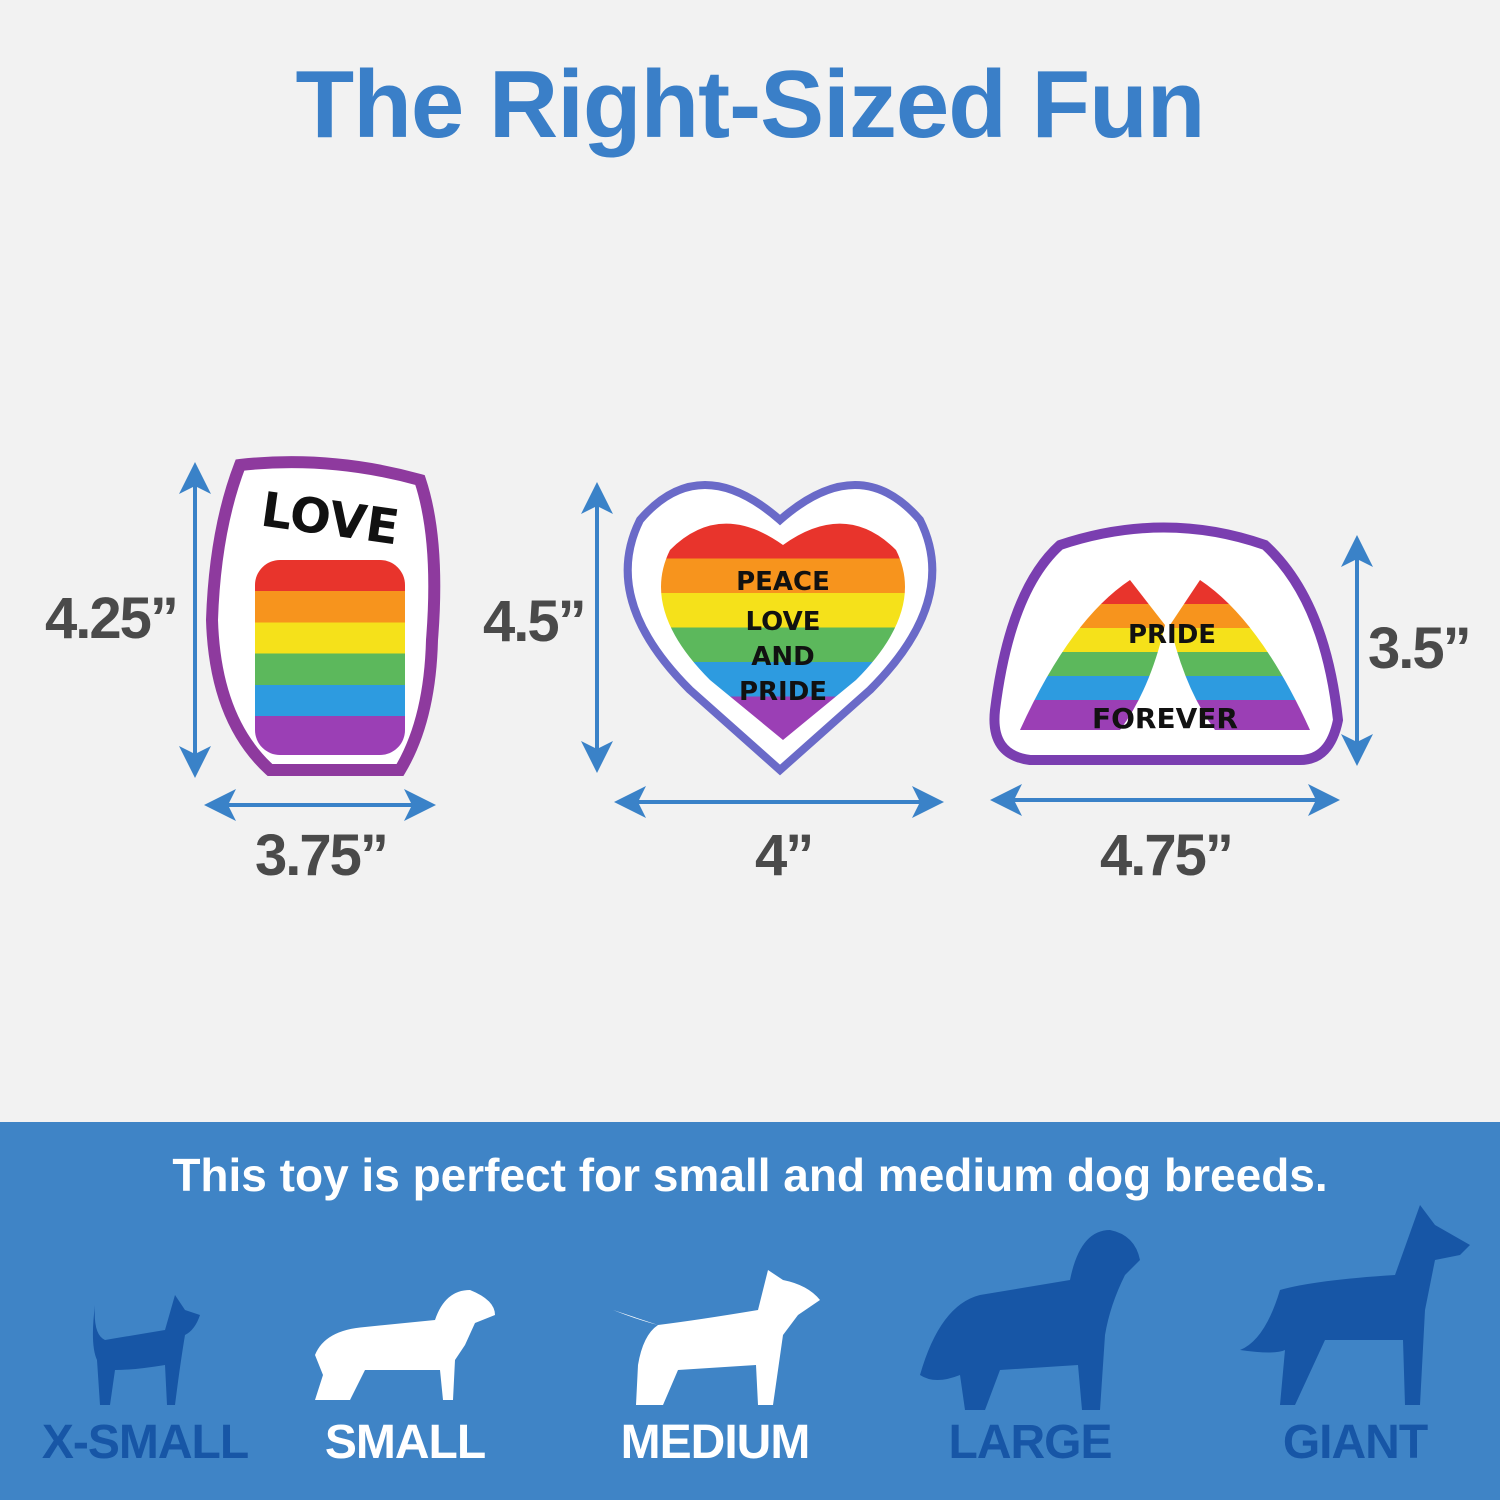 The height and width of the screenshot is (1500, 1500). Describe the element at coordinates (405, 1345) in the screenshot. I see `dachshund-icon` at that location.